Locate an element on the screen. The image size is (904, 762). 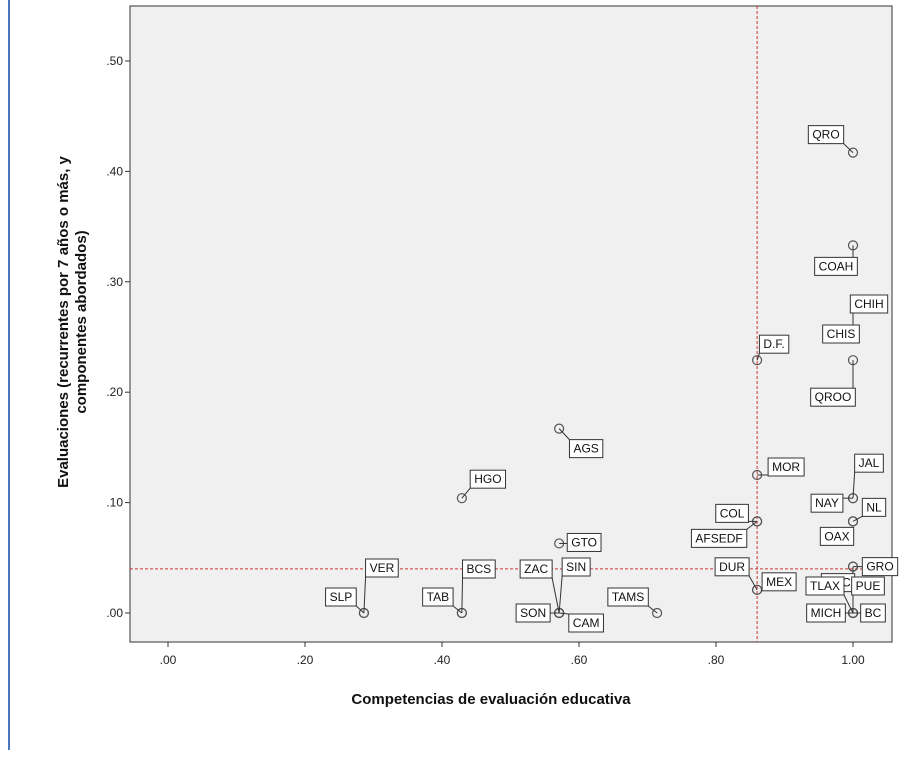
page-left-rule is located at coordinates (9, 375).